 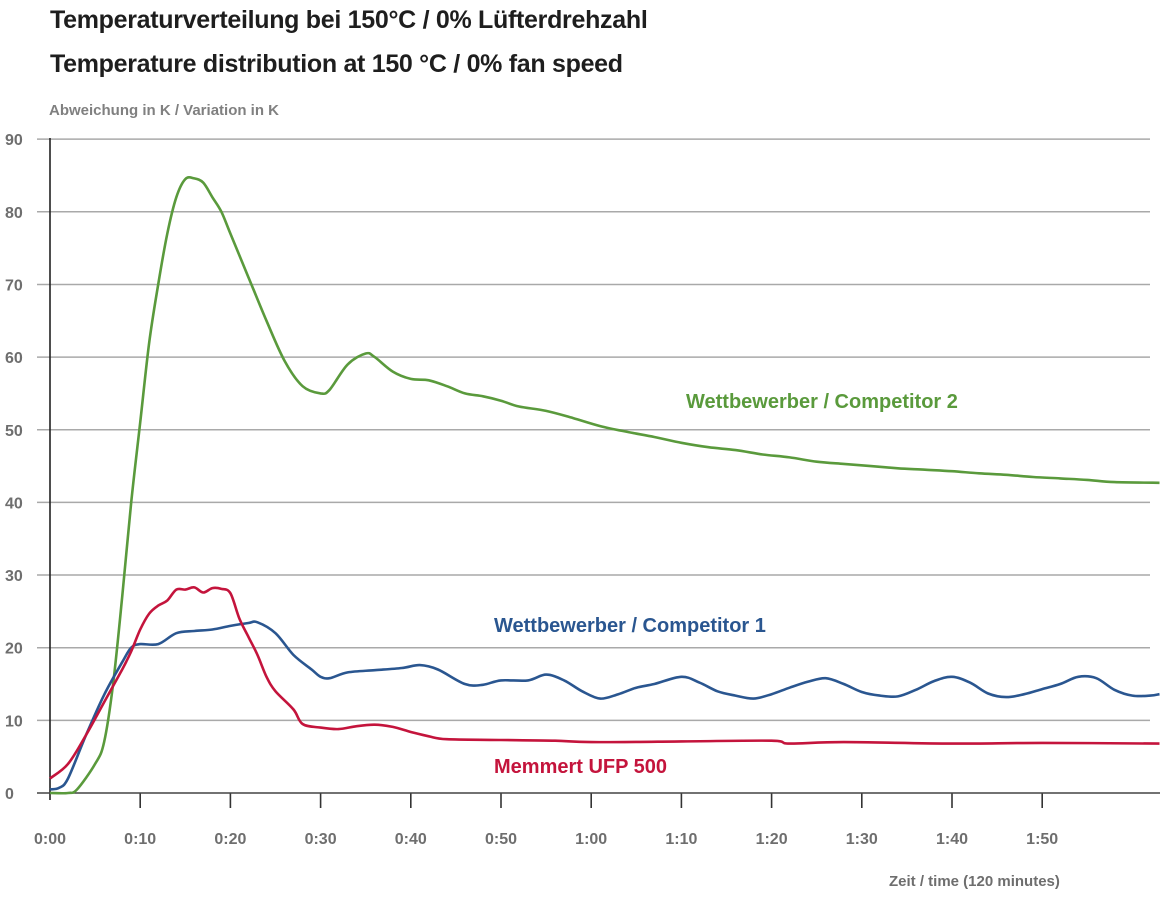 I want to click on x-tick-label: 1:30, so click(x=862, y=839).